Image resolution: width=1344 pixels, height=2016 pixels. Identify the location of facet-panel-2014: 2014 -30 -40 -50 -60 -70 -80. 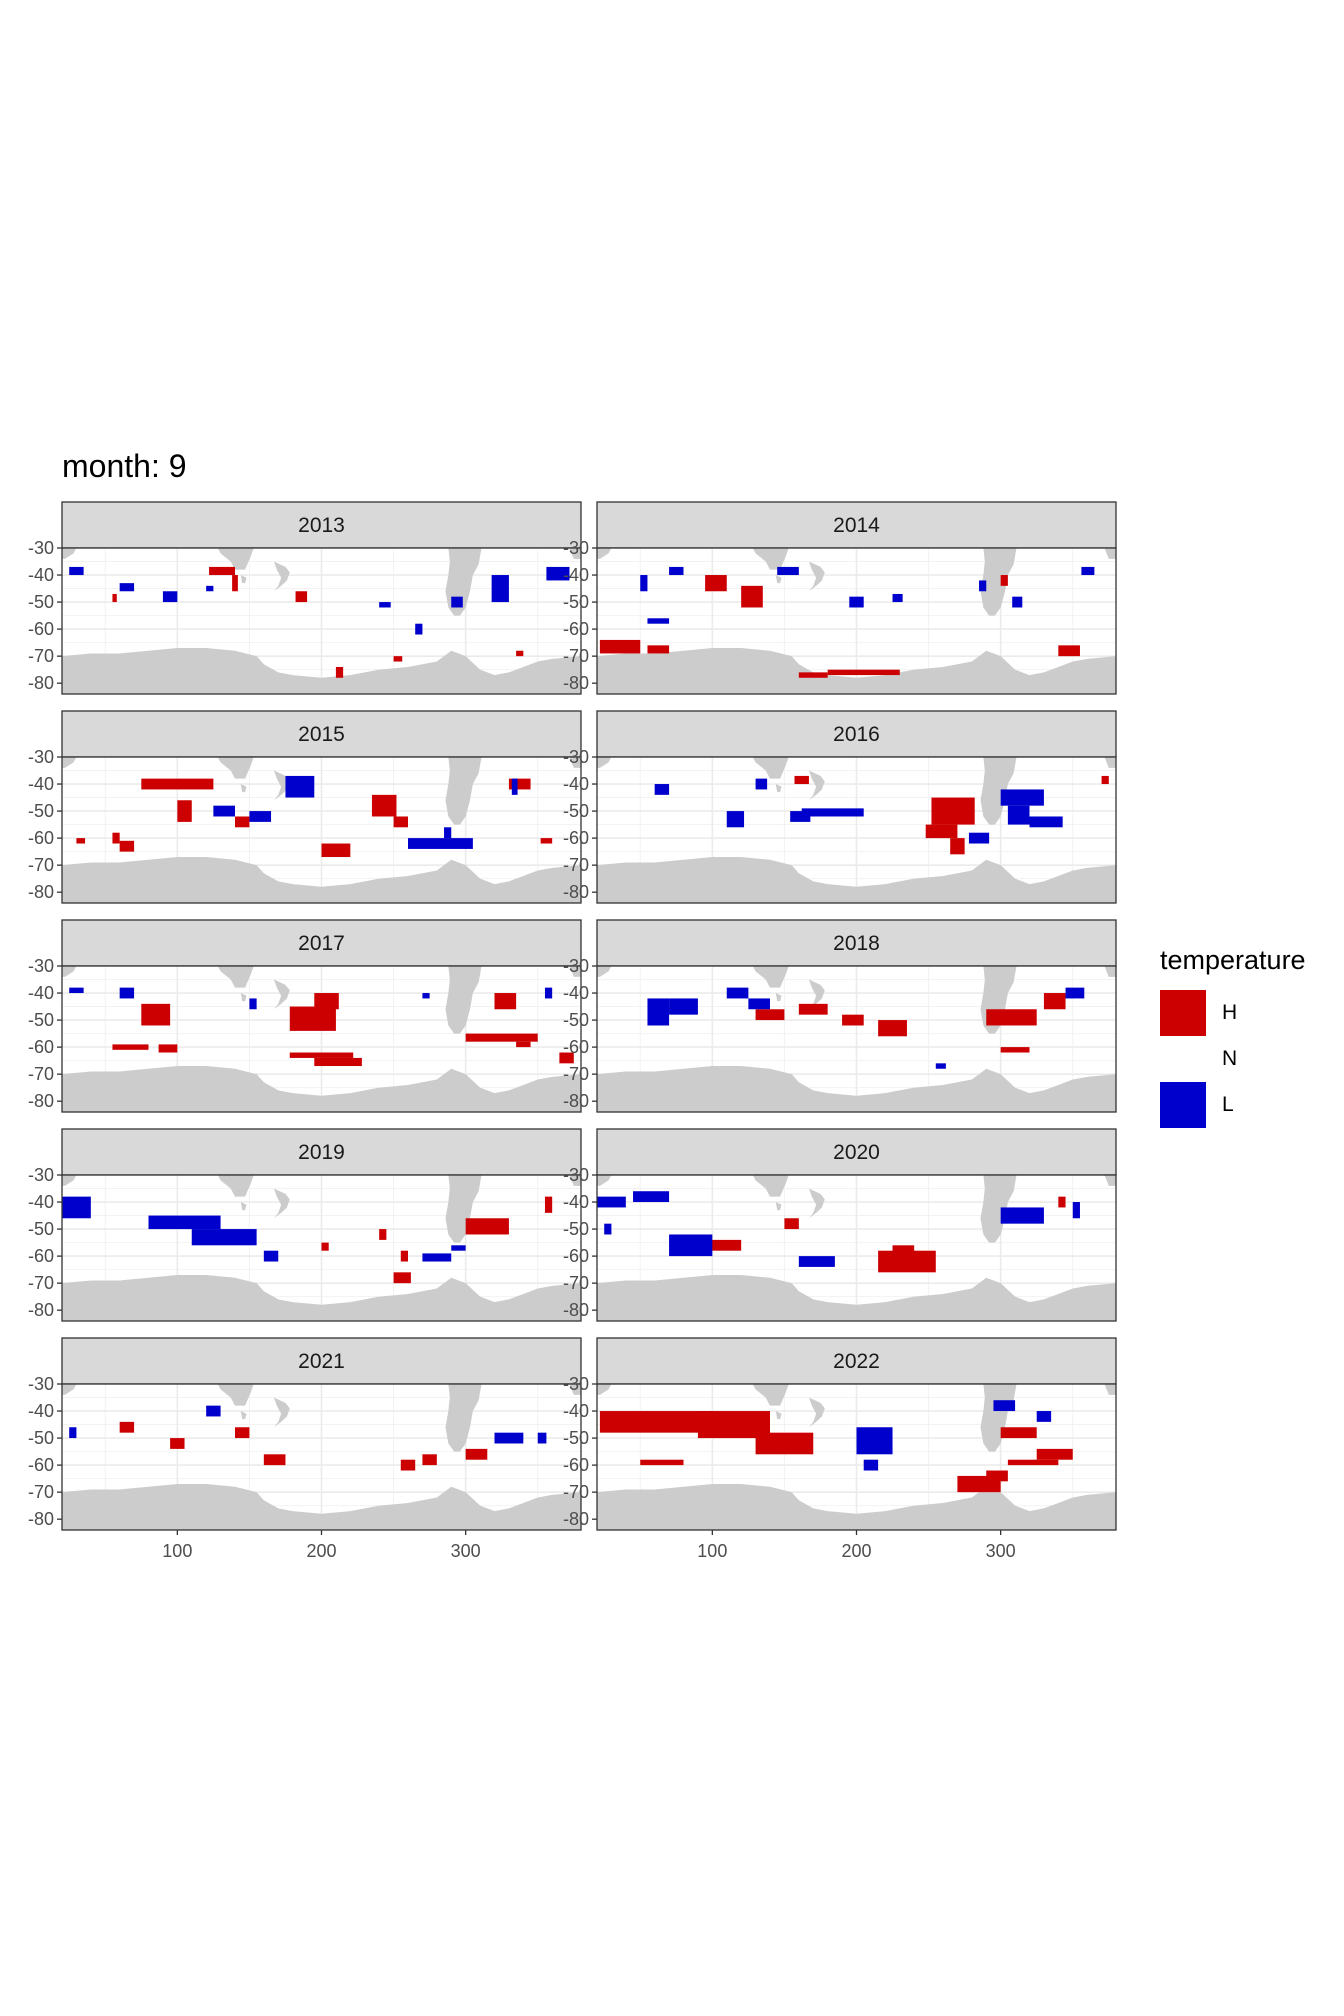
(840, 598).